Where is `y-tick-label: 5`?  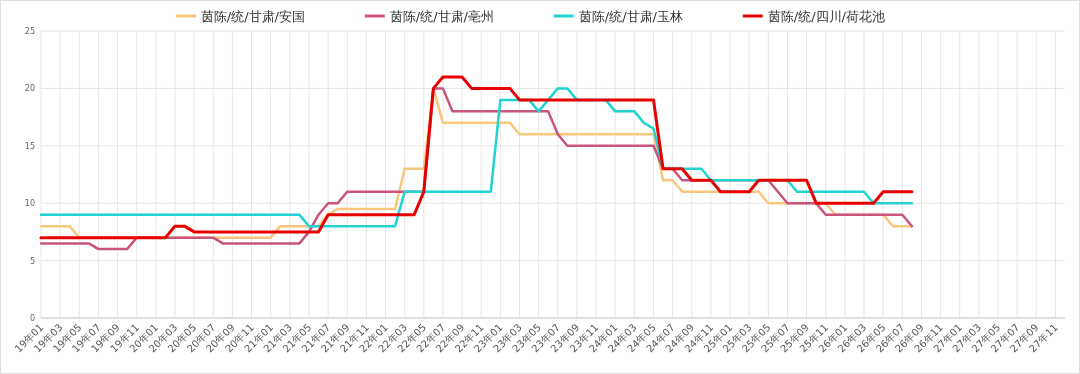
y-tick-label: 5 is located at coordinates (32, 261).